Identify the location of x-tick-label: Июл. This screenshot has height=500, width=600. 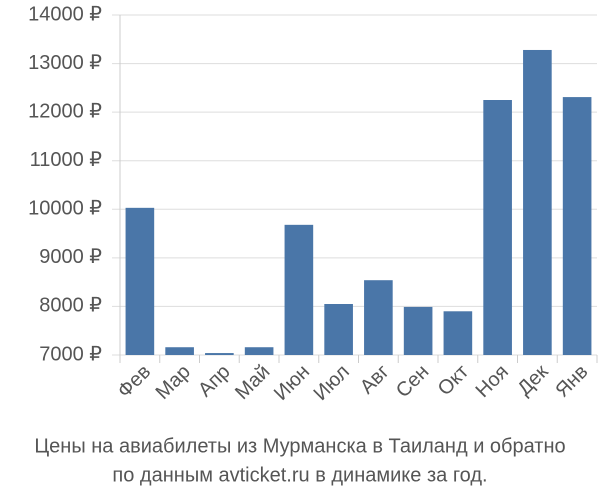
(332, 383).